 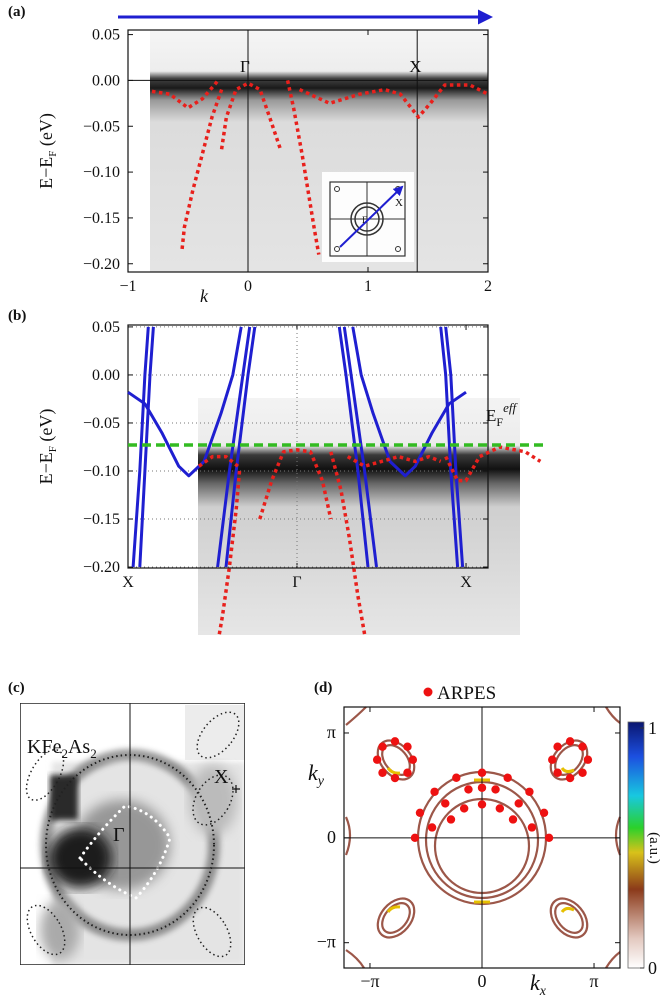 I want to click on colorbar-tick-label: 1, so click(x=652, y=728).